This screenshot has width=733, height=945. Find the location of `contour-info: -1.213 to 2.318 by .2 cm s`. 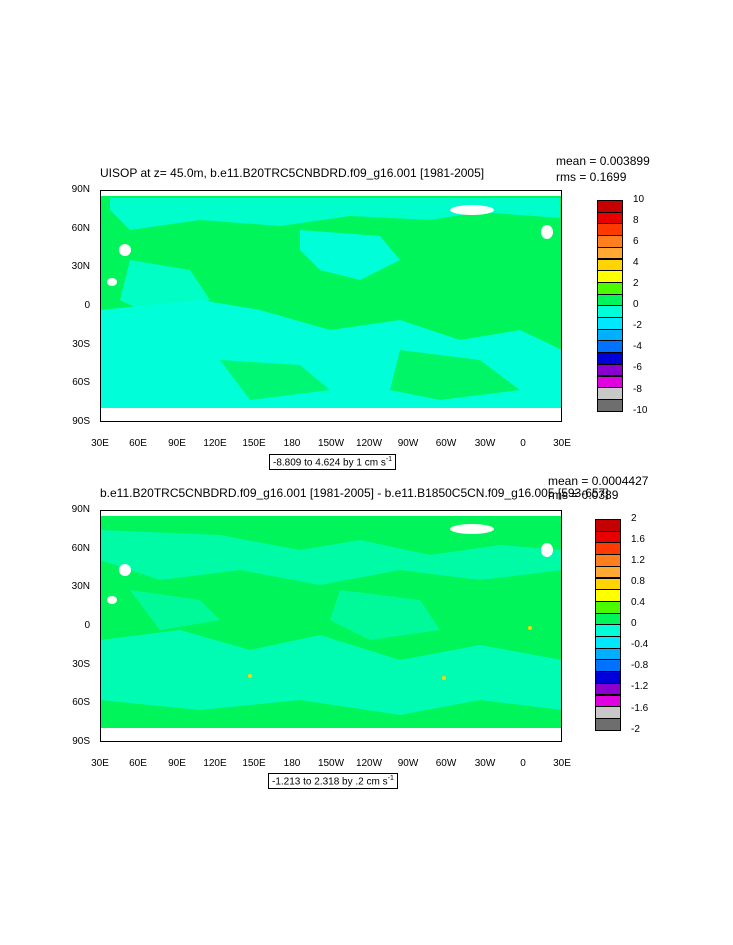

contour-info: -1.213 to 2.318 by .2 cm s is located at coordinates (330, 782).